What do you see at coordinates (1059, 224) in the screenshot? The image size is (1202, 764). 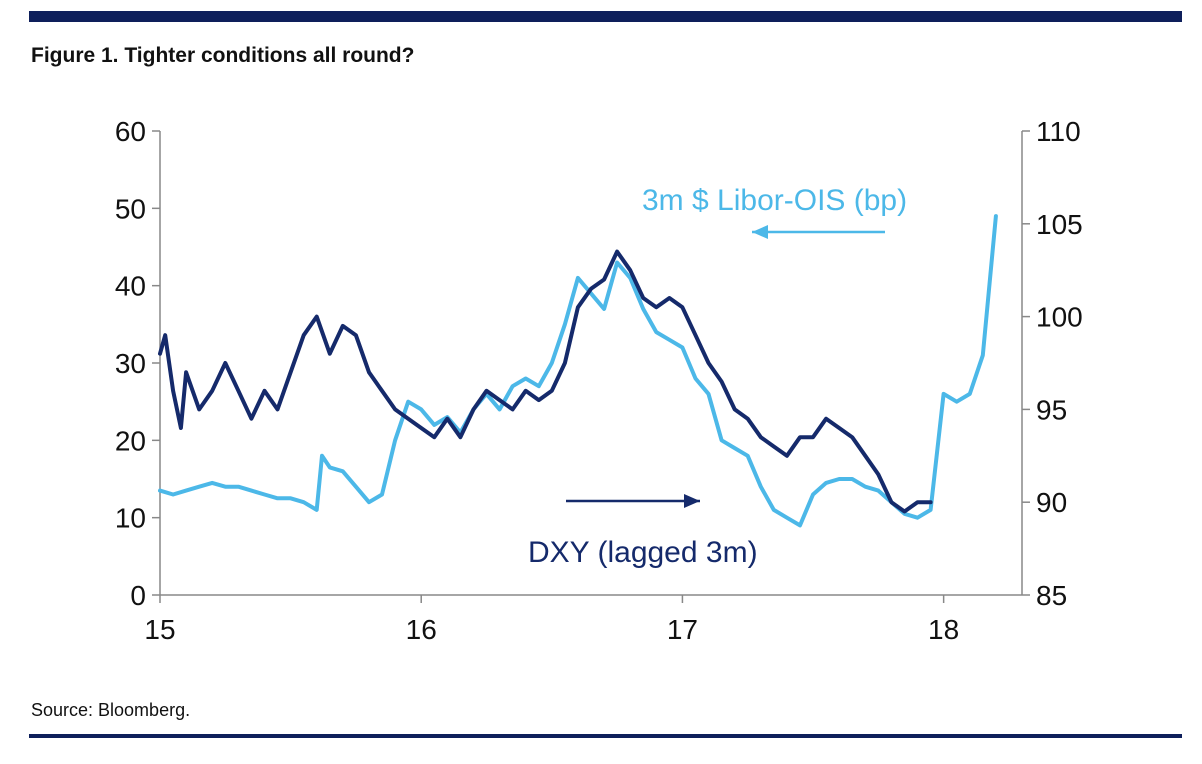 I see `right-tick-label: 105` at bounding box center [1059, 224].